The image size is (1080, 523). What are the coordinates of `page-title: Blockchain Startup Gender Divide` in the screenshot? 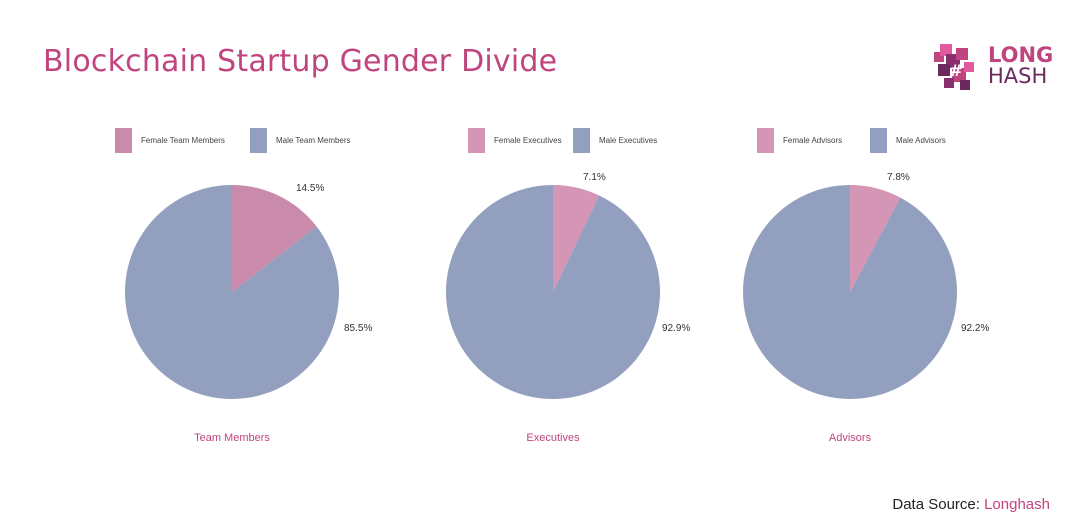 It's located at (300, 61).